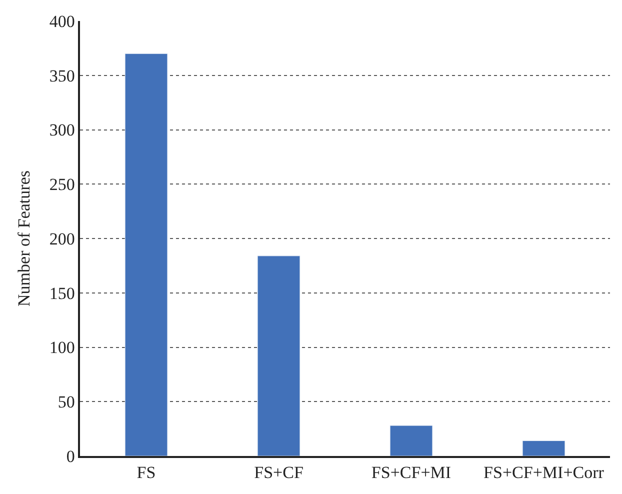 The image size is (622, 494). Describe the element at coordinates (70, 456) in the screenshot. I see `y-tick-label: 0` at that location.